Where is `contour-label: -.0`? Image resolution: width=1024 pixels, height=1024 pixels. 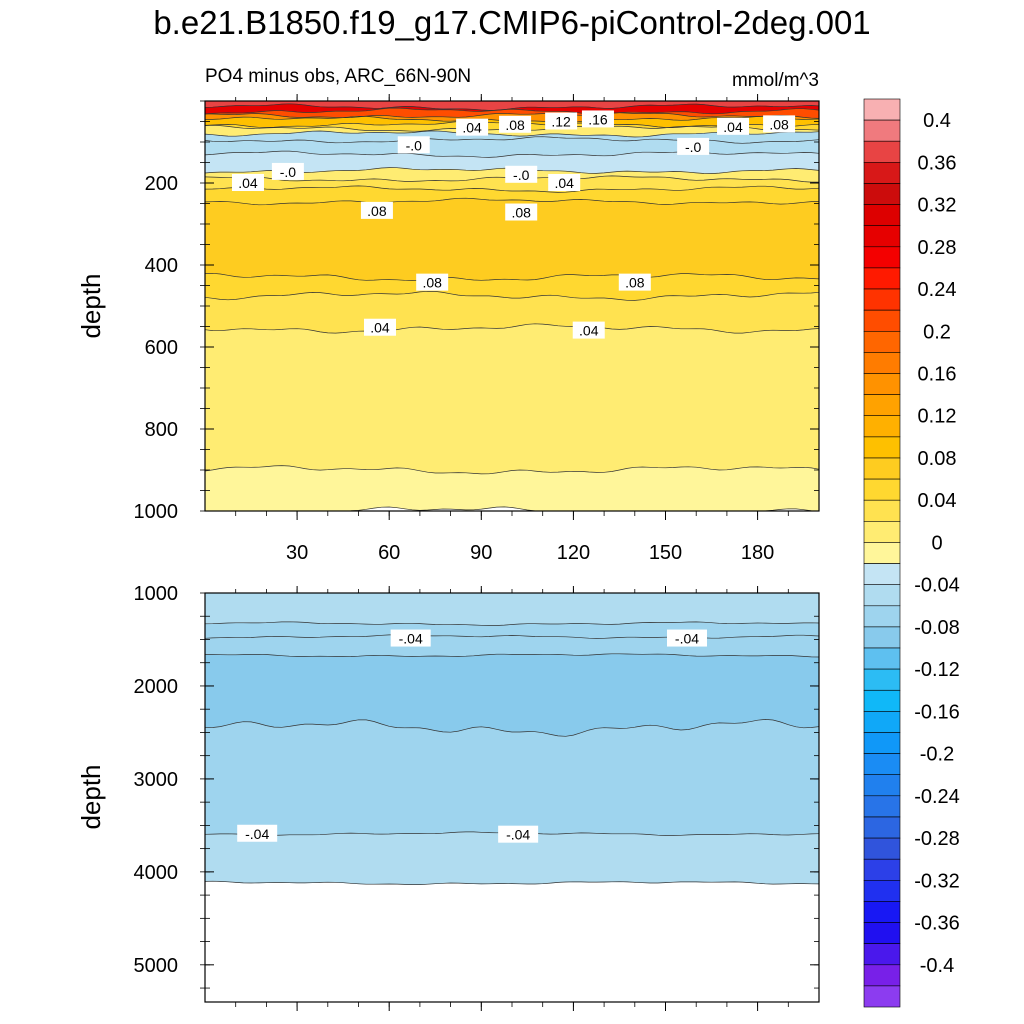
contour-label: -.0 is located at coordinates (693, 146).